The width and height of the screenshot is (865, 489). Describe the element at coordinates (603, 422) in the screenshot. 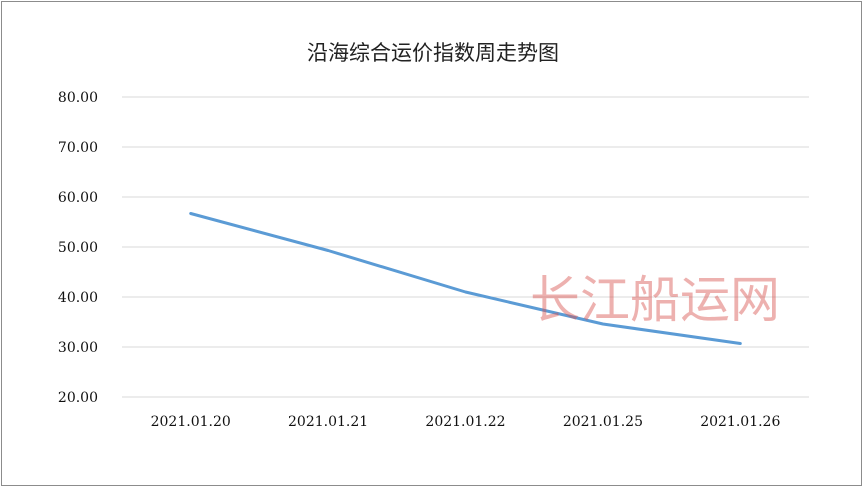

I see `x-tick-label: 2021.01.25` at that location.